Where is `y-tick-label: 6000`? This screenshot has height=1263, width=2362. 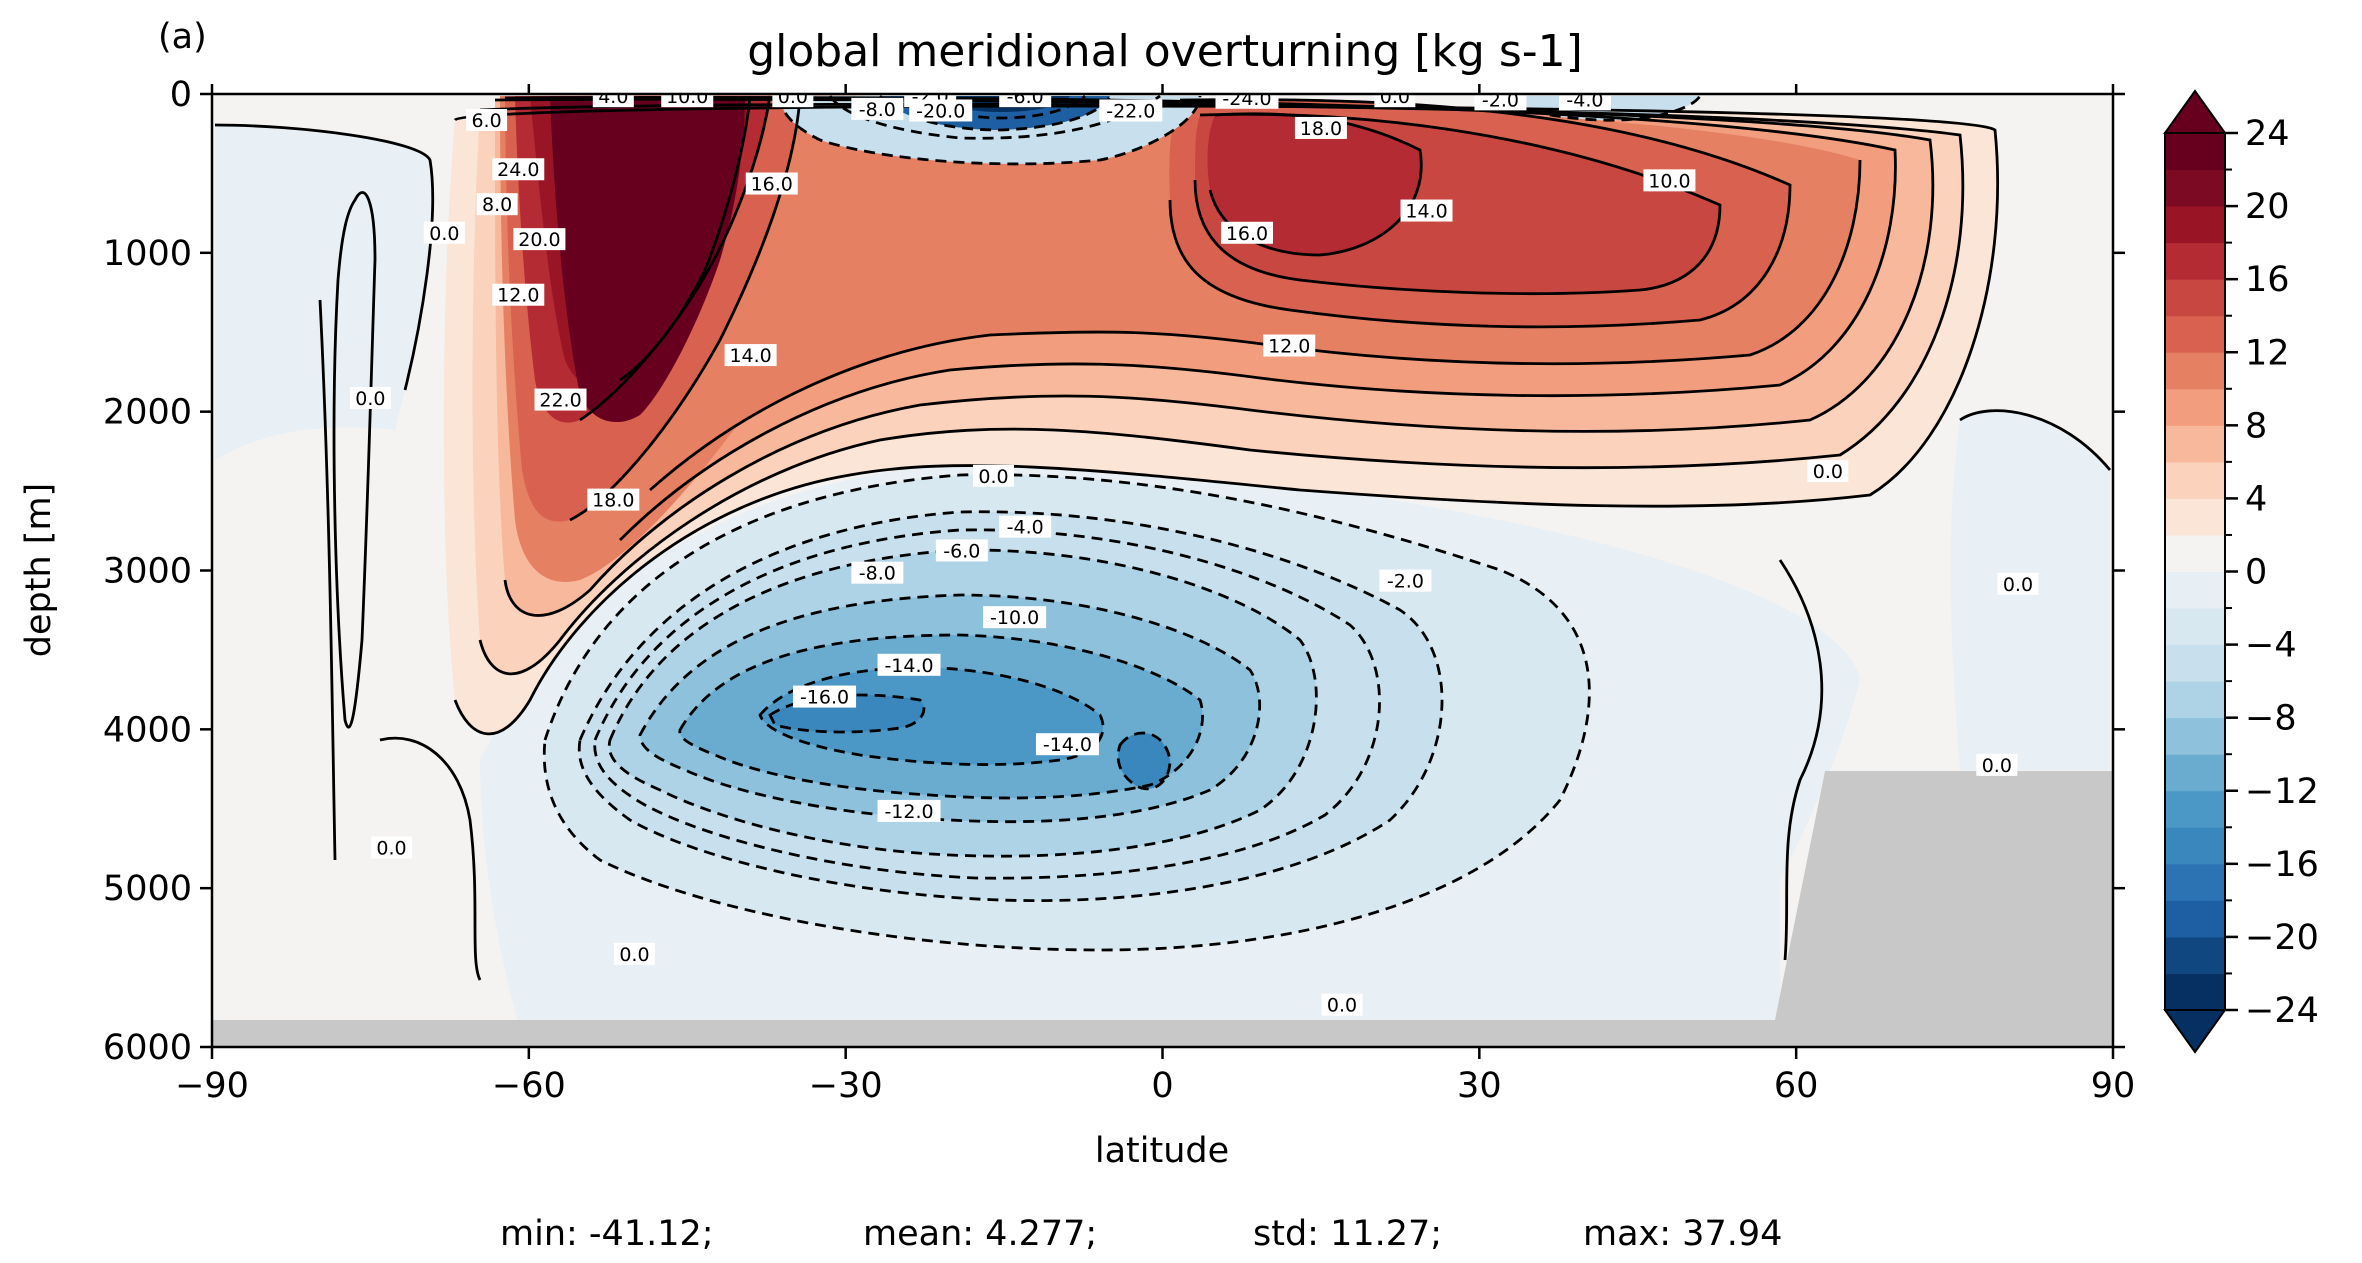 y-tick-label: 6000 is located at coordinates (147, 1048).